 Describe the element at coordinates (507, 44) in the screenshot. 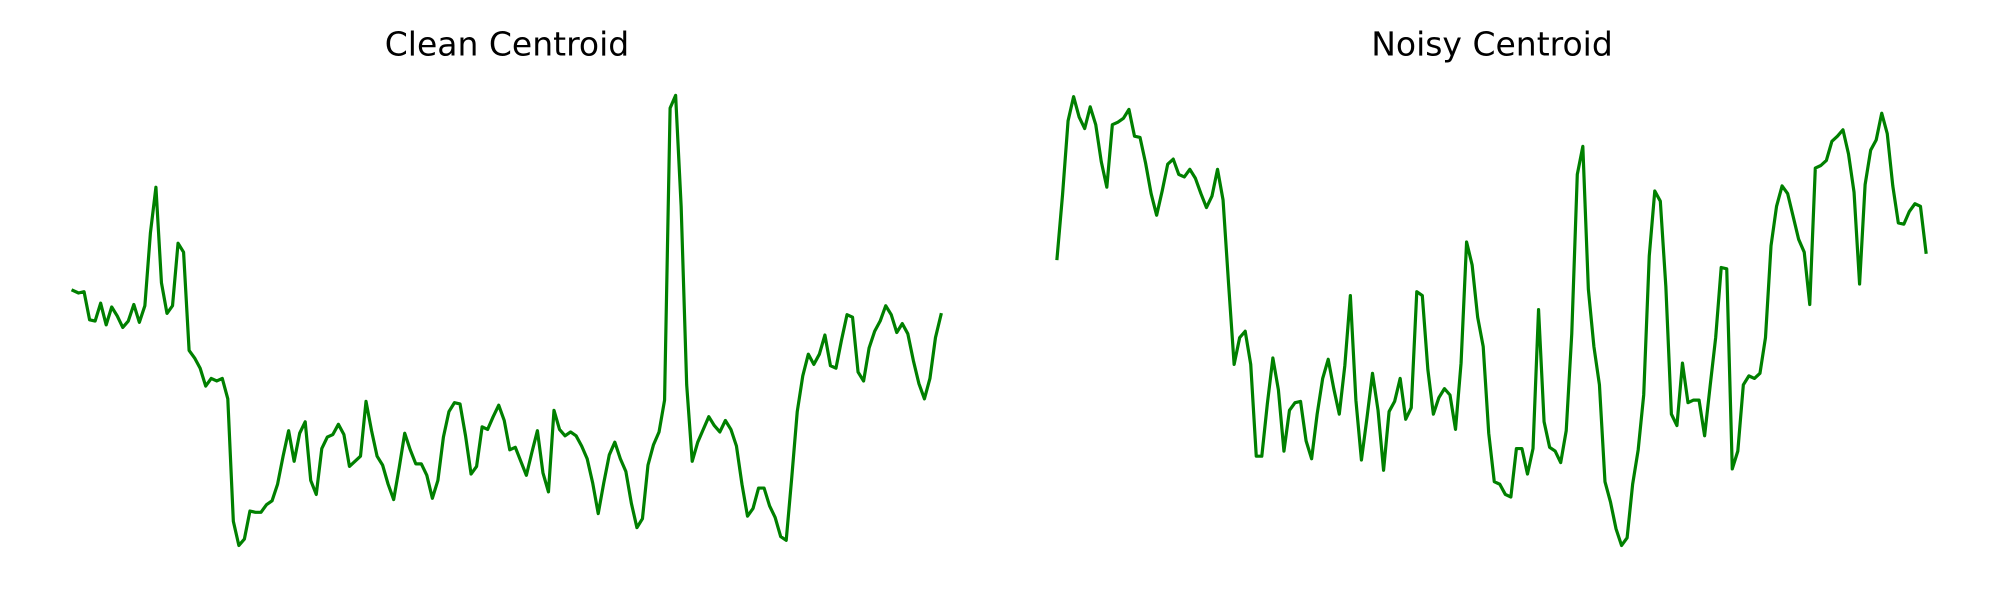

I see `chart-title: Clean Centroid` at that location.